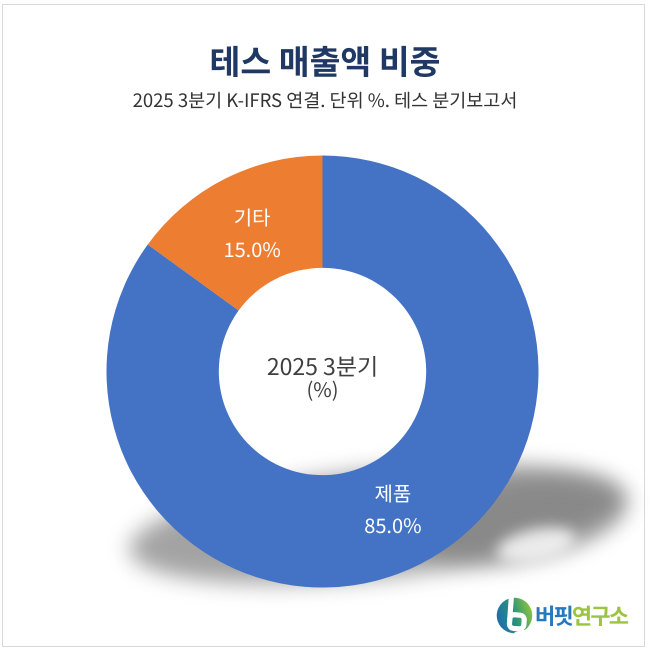 This screenshot has height=653, width=650. I want to click on slice-label-value-1: 15.0%, so click(251, 248).